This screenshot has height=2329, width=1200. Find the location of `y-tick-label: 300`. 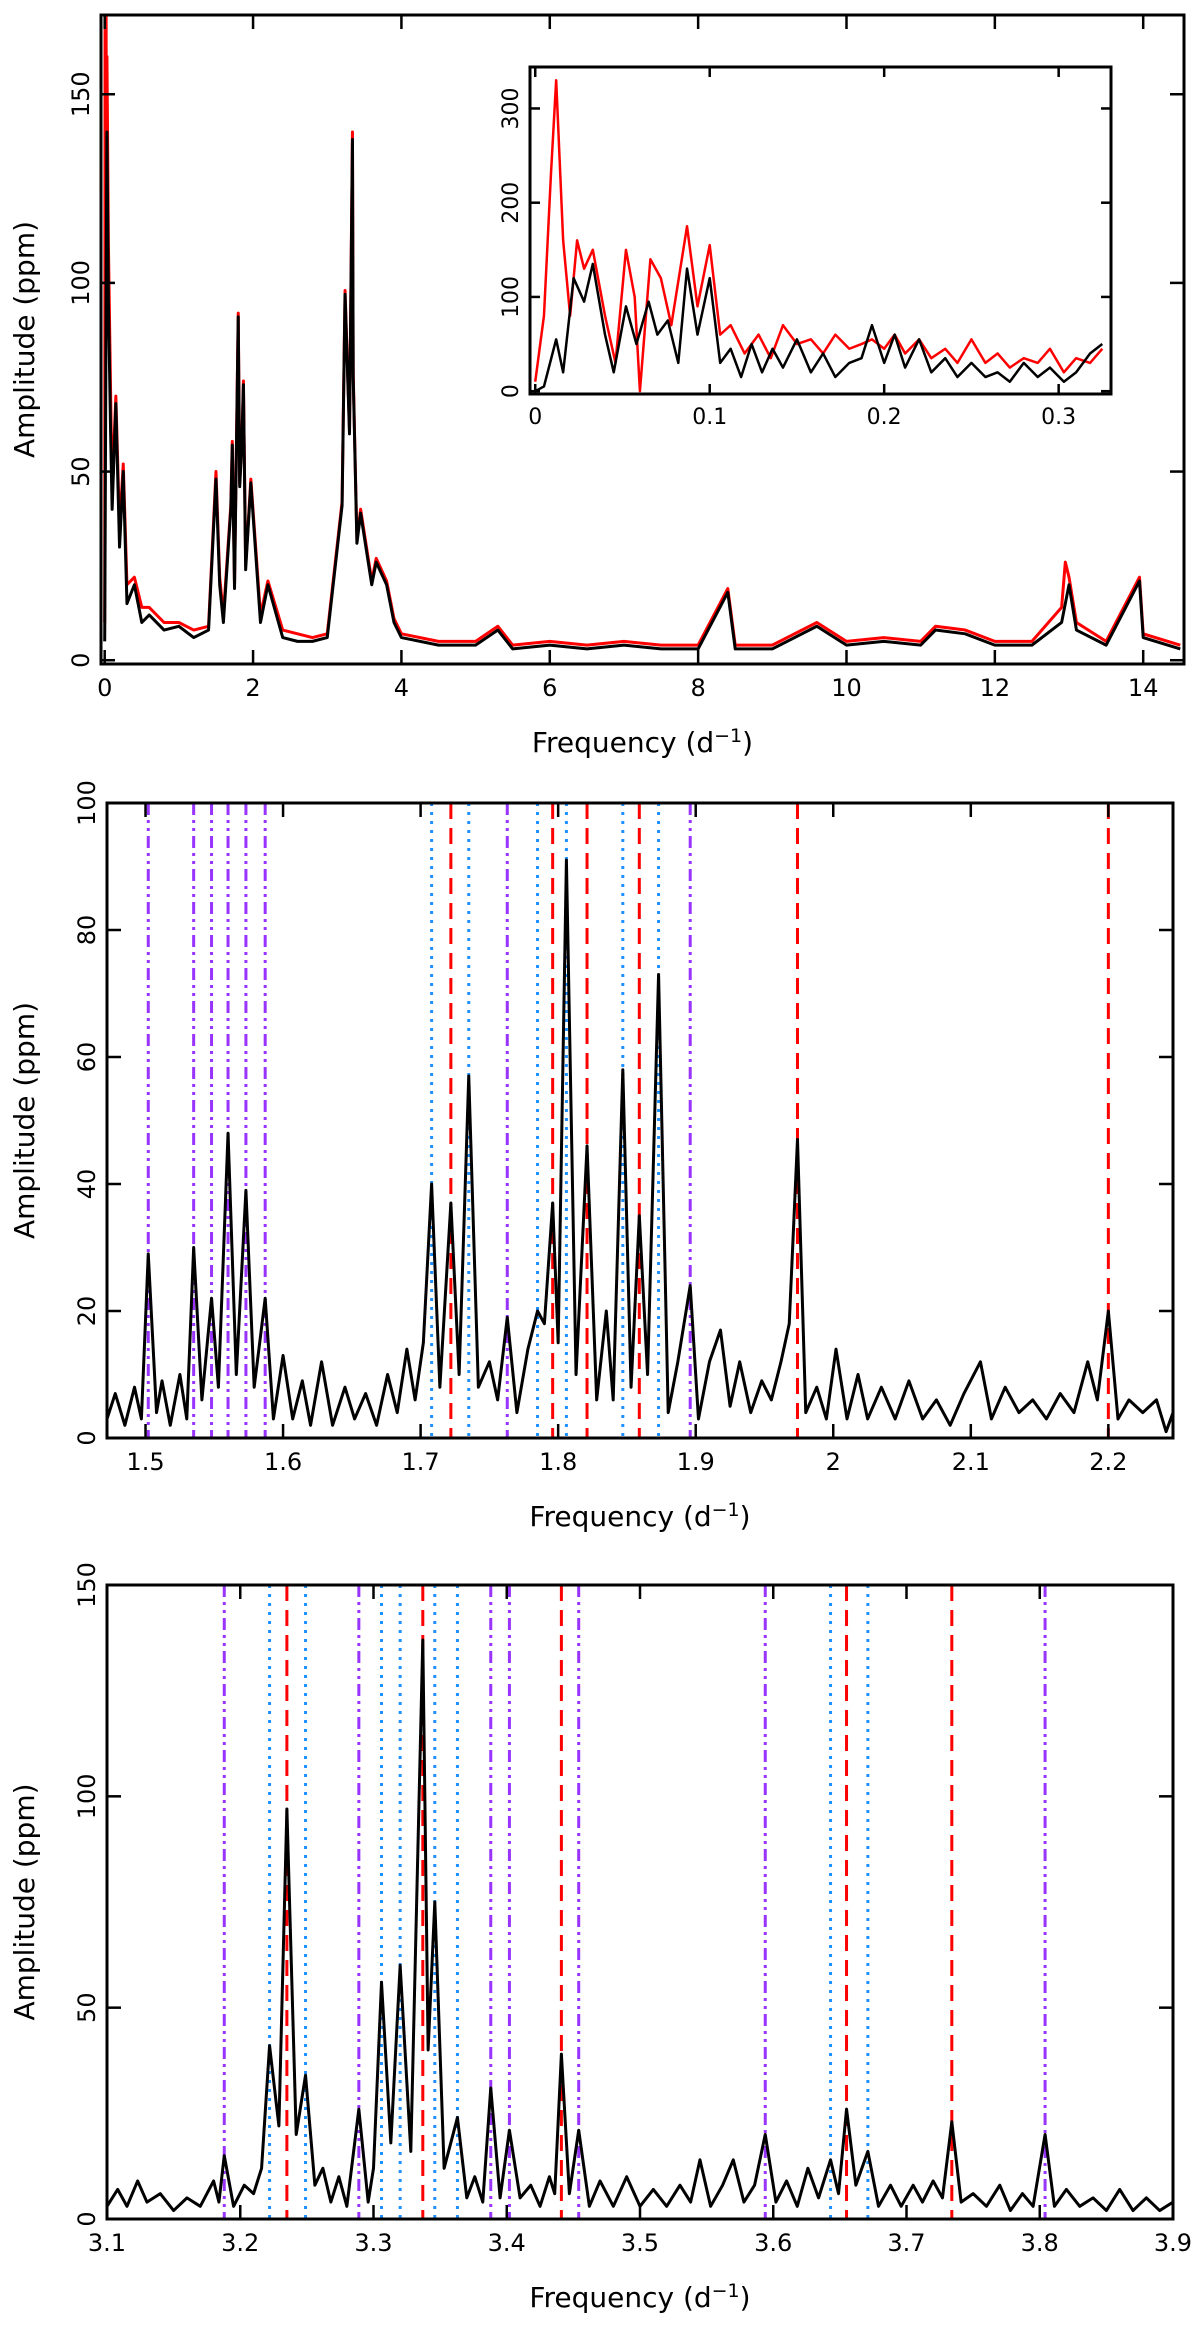

y-tick-label: 300 is located at coordinates (511, 108).